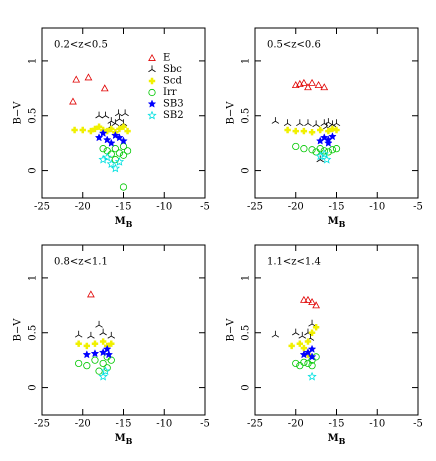  What do you see at coordinates (173, 115) in the screenshot?
I see `legend-label: SB2` at bounding box center [173, 115].